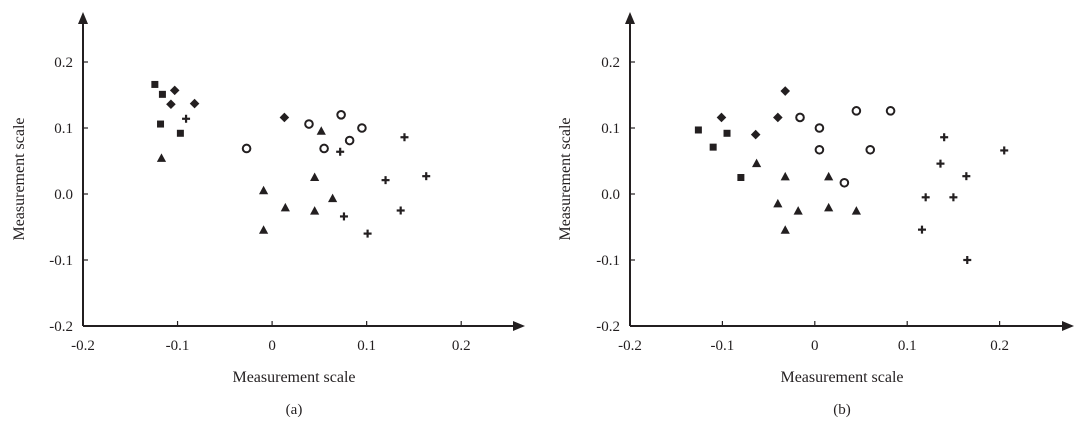 Image resolution: width=1079 pixels, height=435 pixels. I want to click on panel-label: (b), so click(842, 410).